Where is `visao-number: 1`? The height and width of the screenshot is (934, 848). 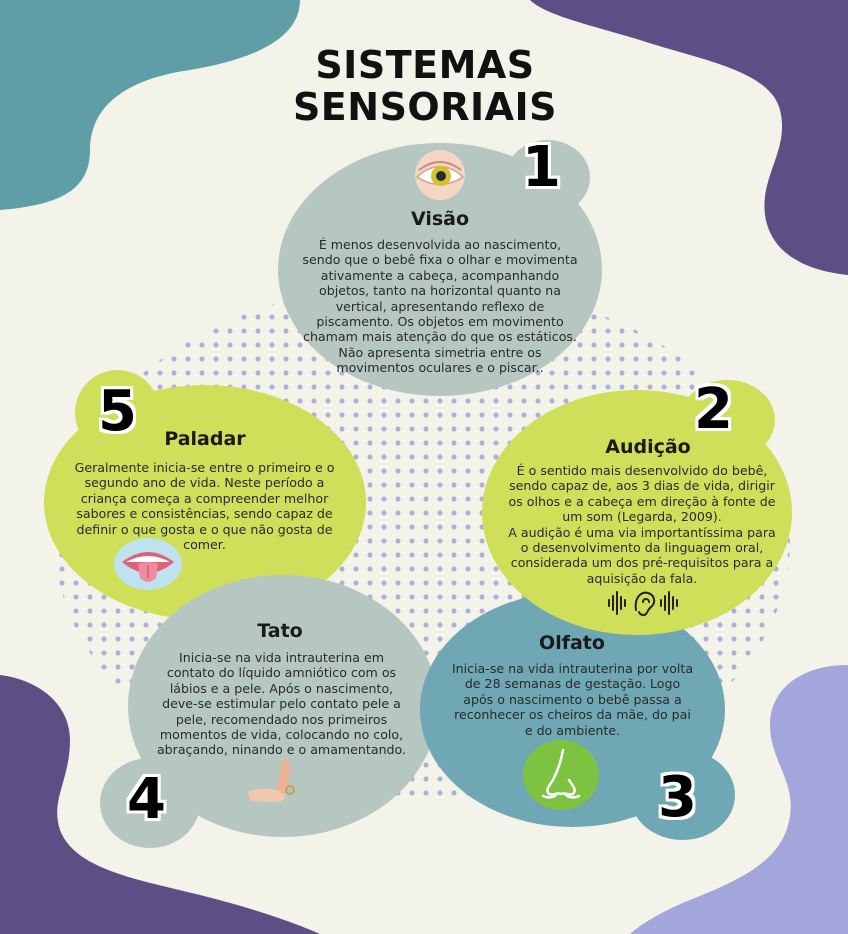 visao-number: 1 is located at coordinates (541, 167).